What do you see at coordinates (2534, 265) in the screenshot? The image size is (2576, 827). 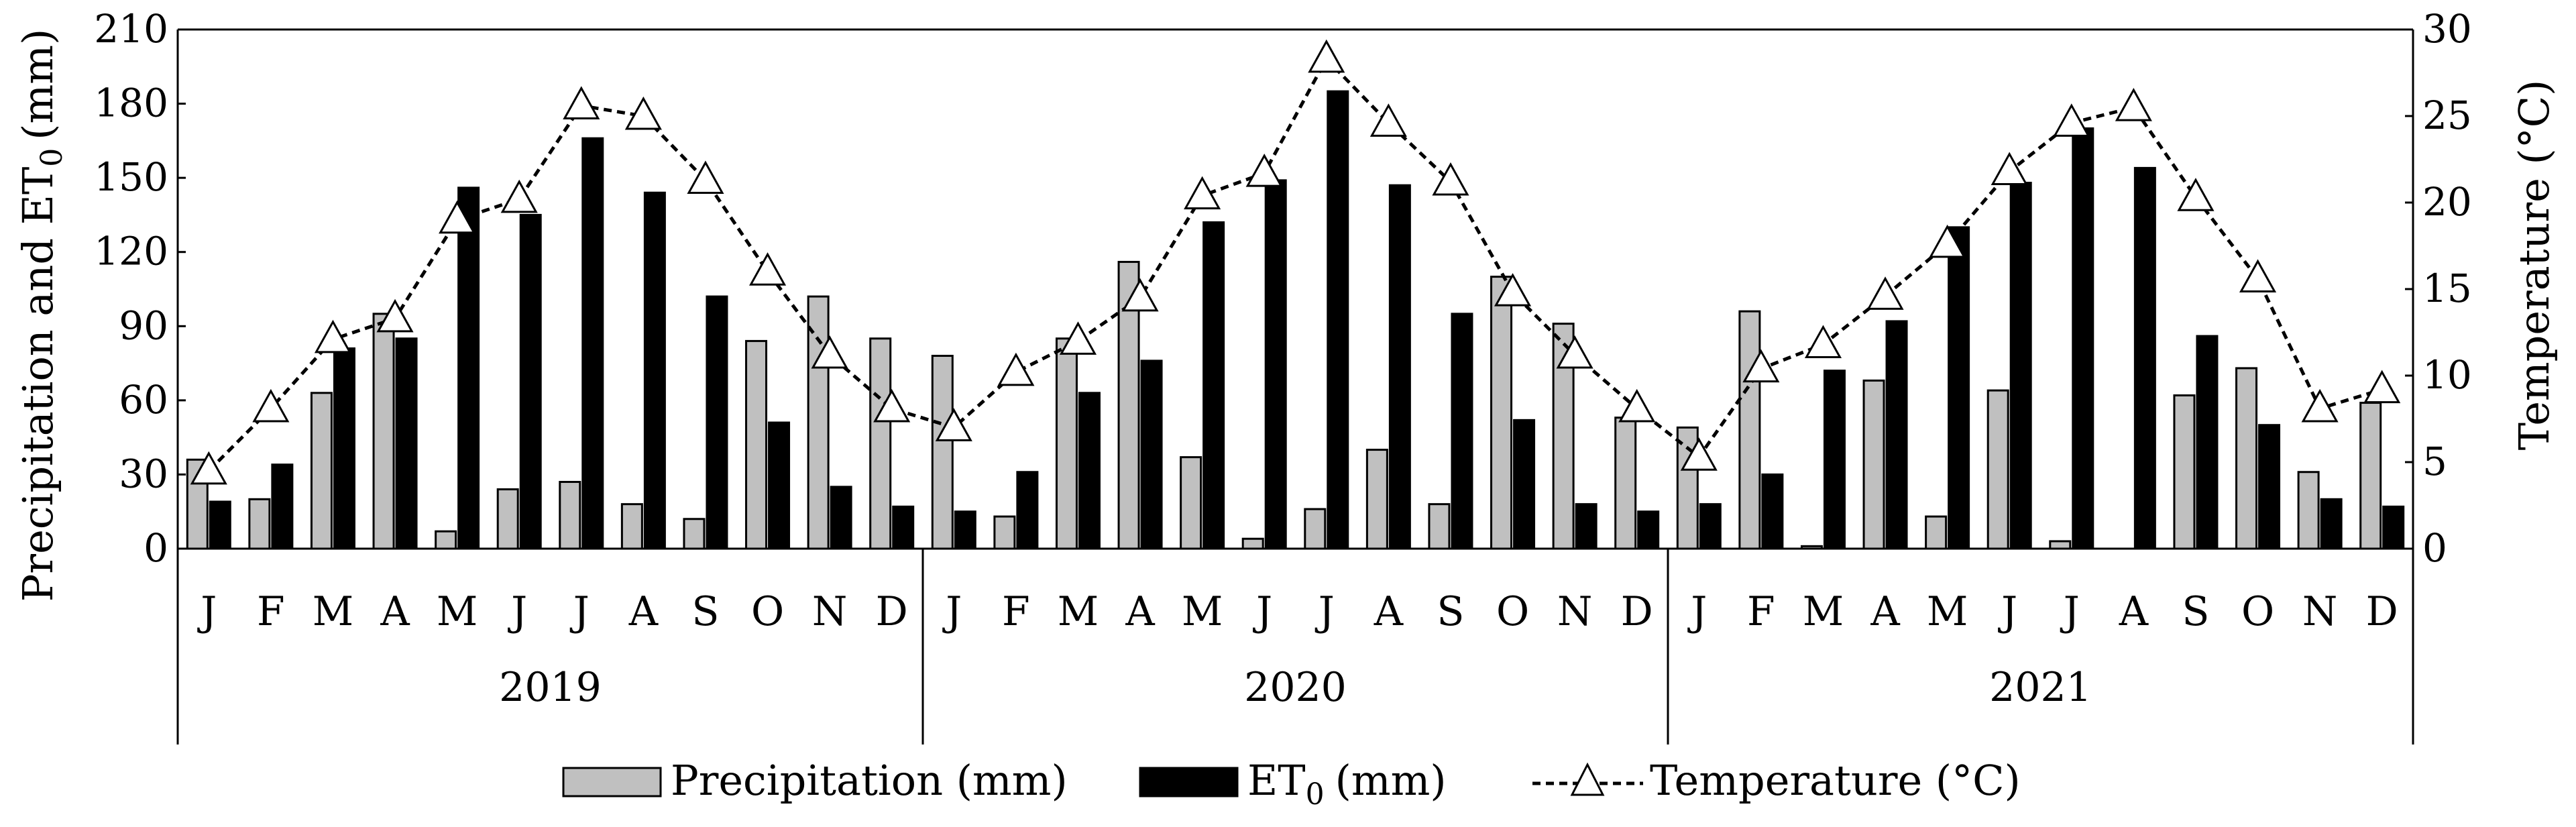 I see `right-axis-title: Temperature (°C)` at bounding box center [2534, 265].